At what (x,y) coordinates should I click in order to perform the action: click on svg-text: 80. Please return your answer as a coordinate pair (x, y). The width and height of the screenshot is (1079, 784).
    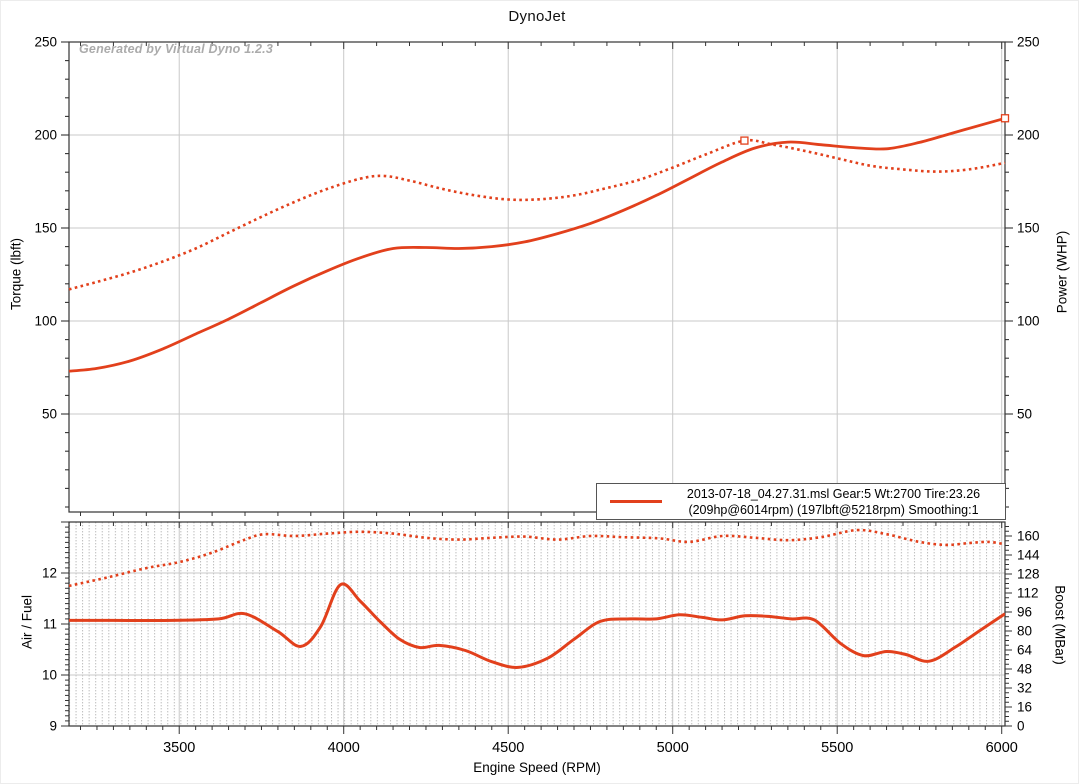
    Looking at the image, I should click on (1024, 631).